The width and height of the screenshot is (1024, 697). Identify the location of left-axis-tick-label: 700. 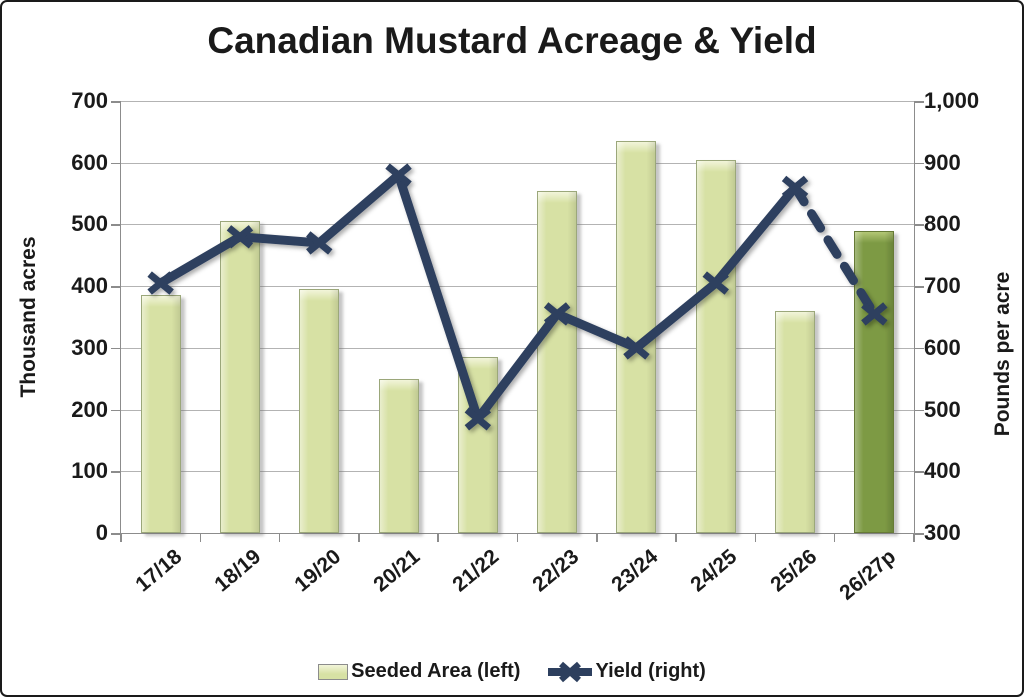
(89, 100).